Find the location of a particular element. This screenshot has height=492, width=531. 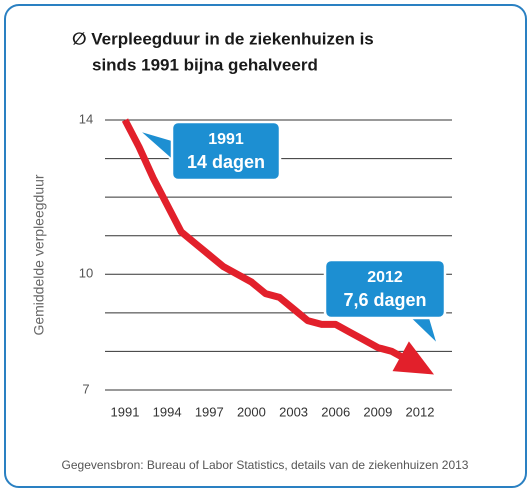

callout: 1991 14 dagen is located at coordinates (209, 151).